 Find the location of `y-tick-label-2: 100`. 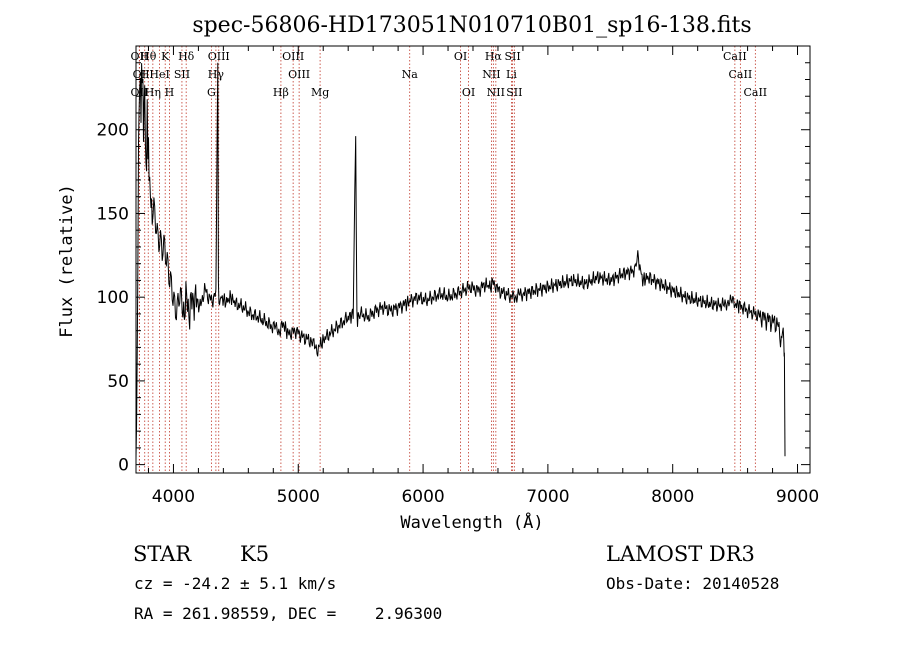

y-tick-label-2: 100 is located at coordinates (113, 298).